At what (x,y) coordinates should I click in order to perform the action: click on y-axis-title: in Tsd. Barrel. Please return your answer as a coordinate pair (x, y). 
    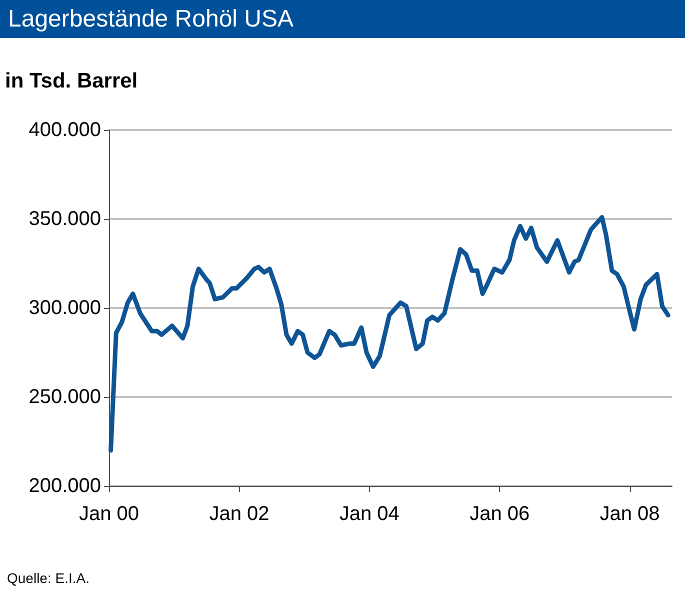
    Looking at the image, I should click on (71, 81).